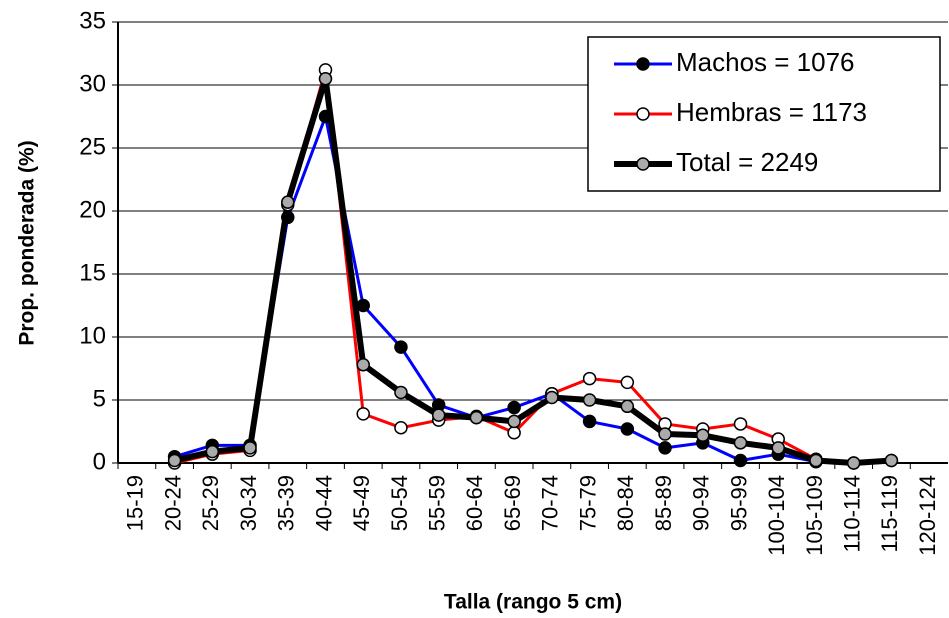  What do you see at coordinates (323, 503) in the screenshot?
I see `x-tick-label: 40-44` at bounding box center [323, 503].